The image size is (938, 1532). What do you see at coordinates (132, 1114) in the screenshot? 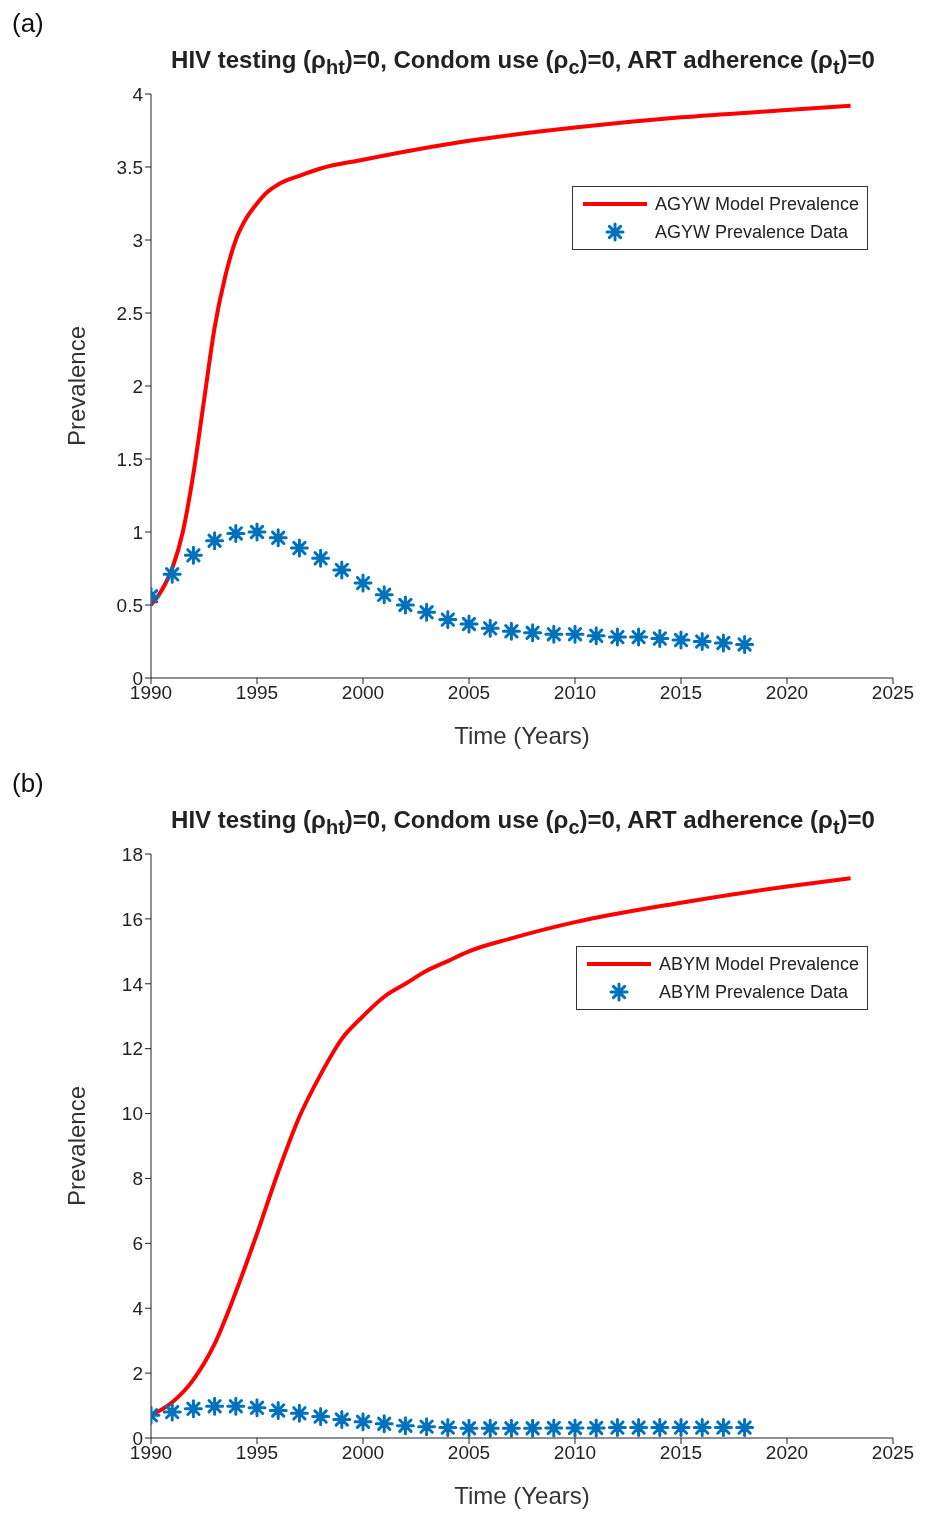
I see `y-tick-label: 10` at bounding box center [132, 1114].